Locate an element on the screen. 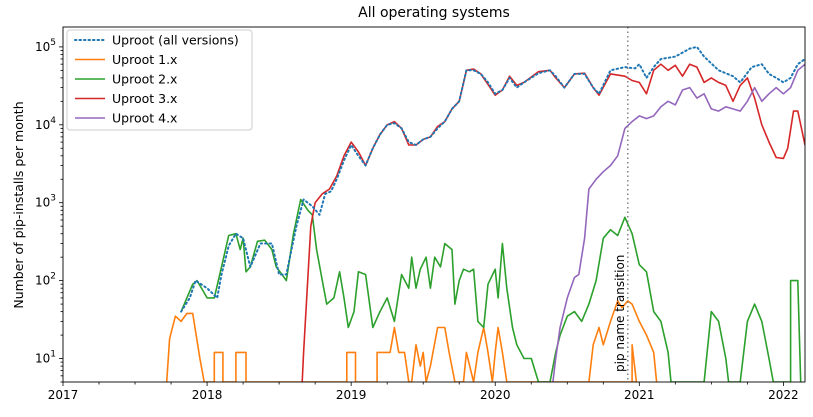  x-tick-label: 2018 is located at coordinates (207, 395).